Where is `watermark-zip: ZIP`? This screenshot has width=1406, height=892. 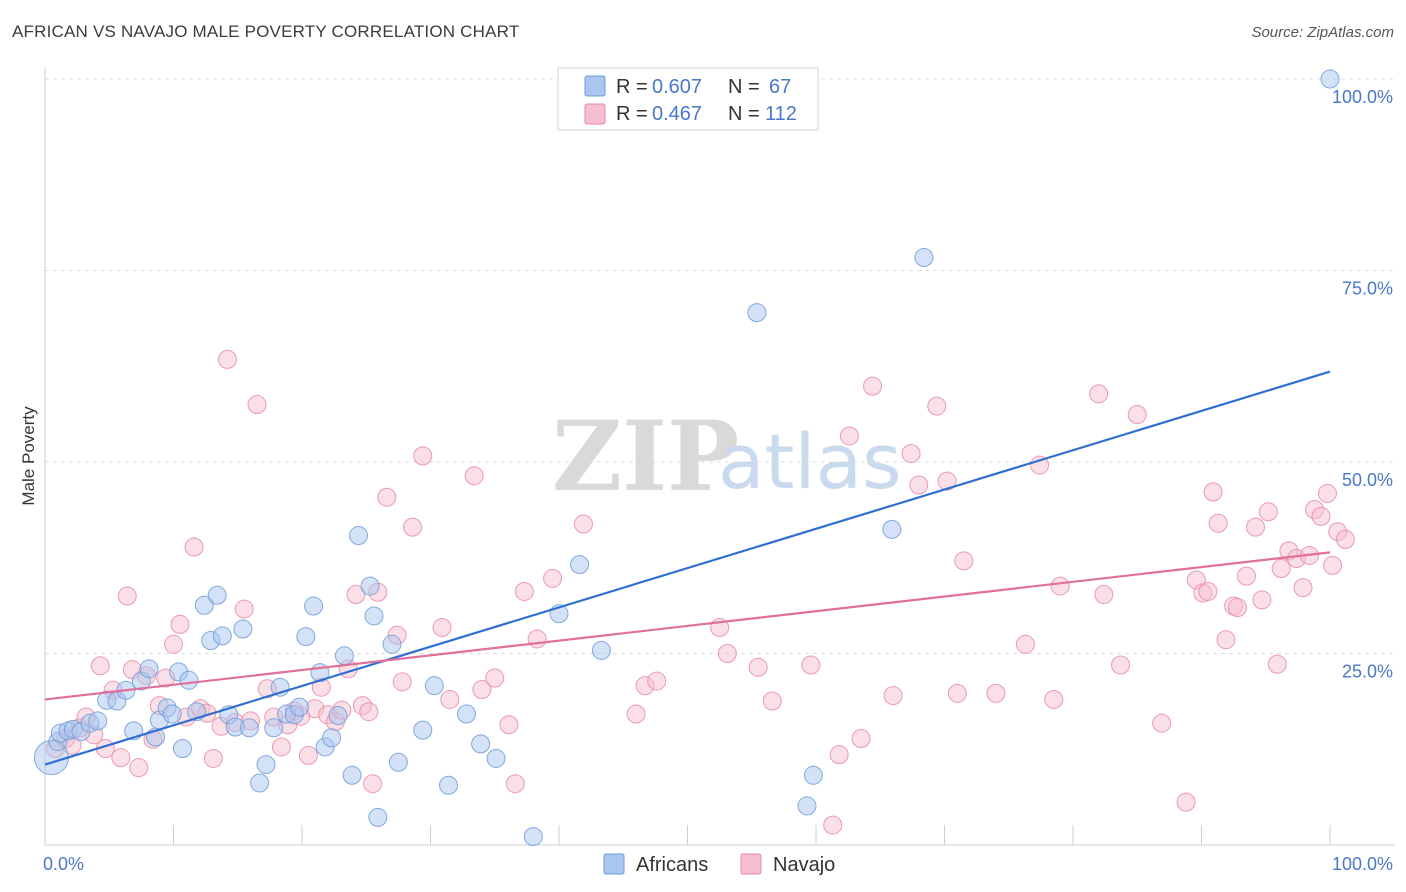 watermark-zip: ZIP is located at coordinates (645, 456).